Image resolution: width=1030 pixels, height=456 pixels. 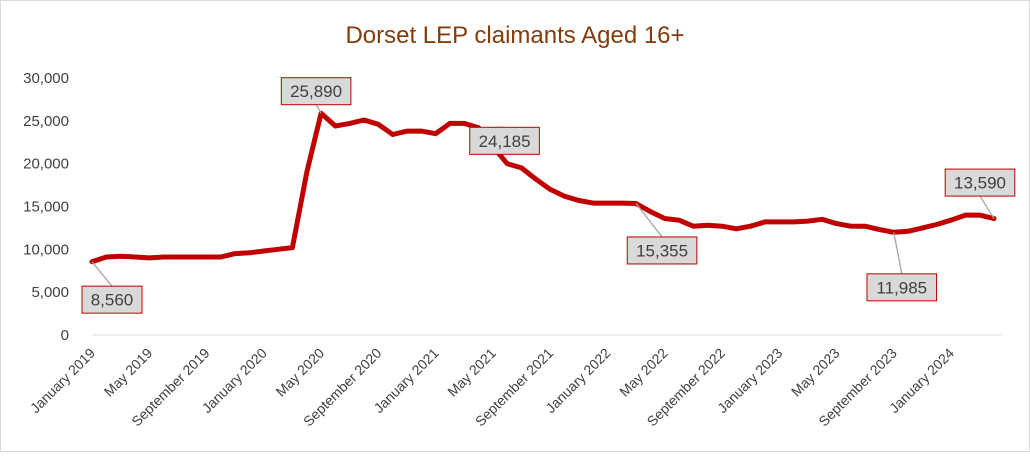 I want to click on chart-title: Dorset LEP claimants Aged 16+, so click(x=514, y=35).